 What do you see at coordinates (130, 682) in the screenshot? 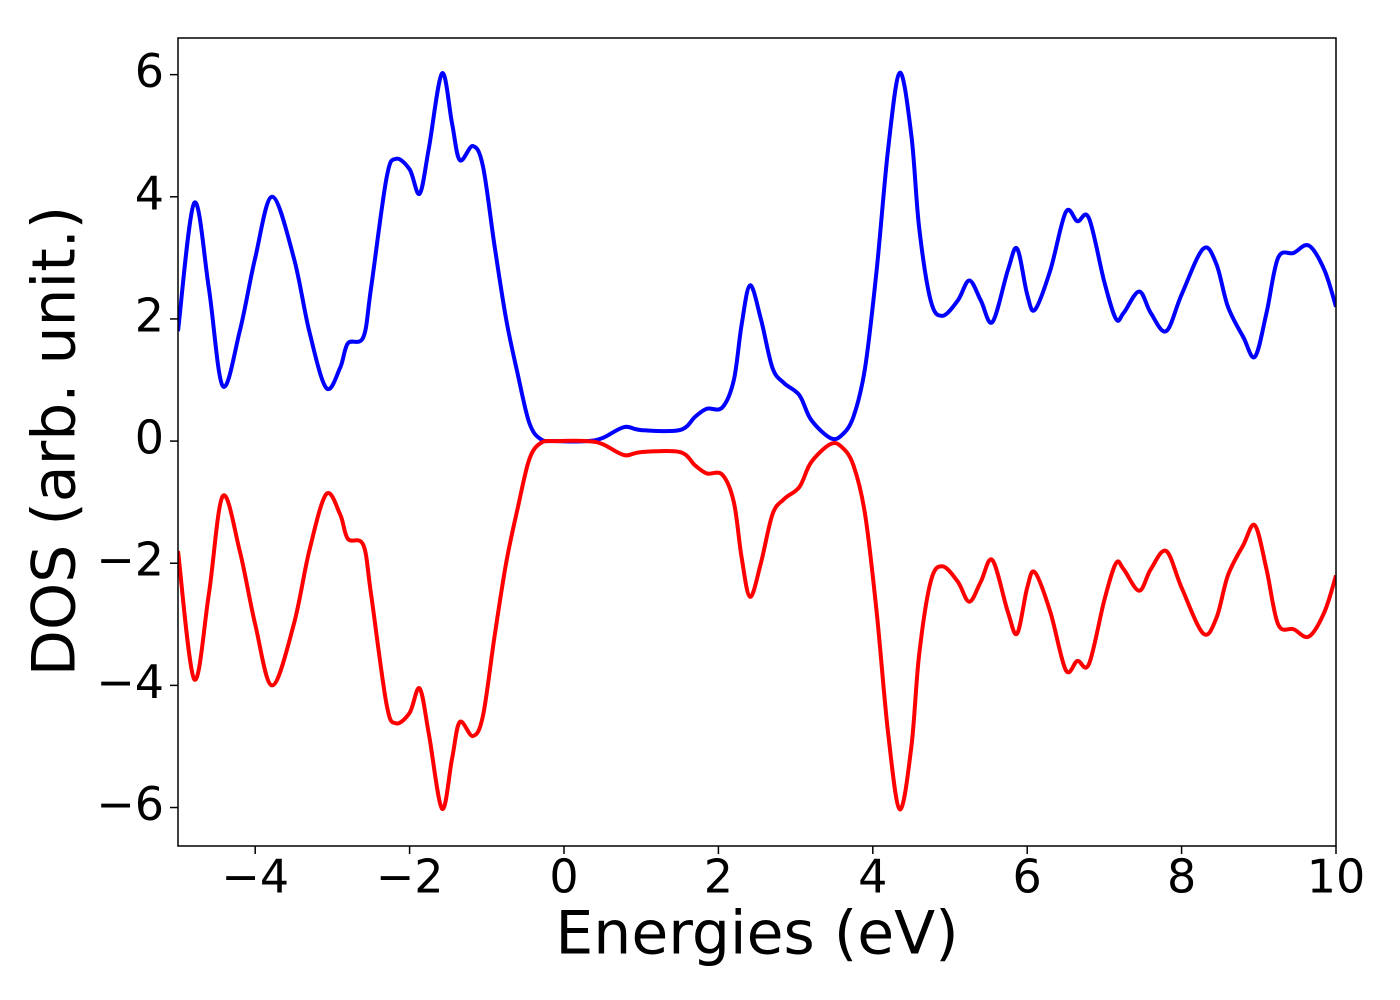
I see `y-tick-label: −4` at bounding box center [130, 682].